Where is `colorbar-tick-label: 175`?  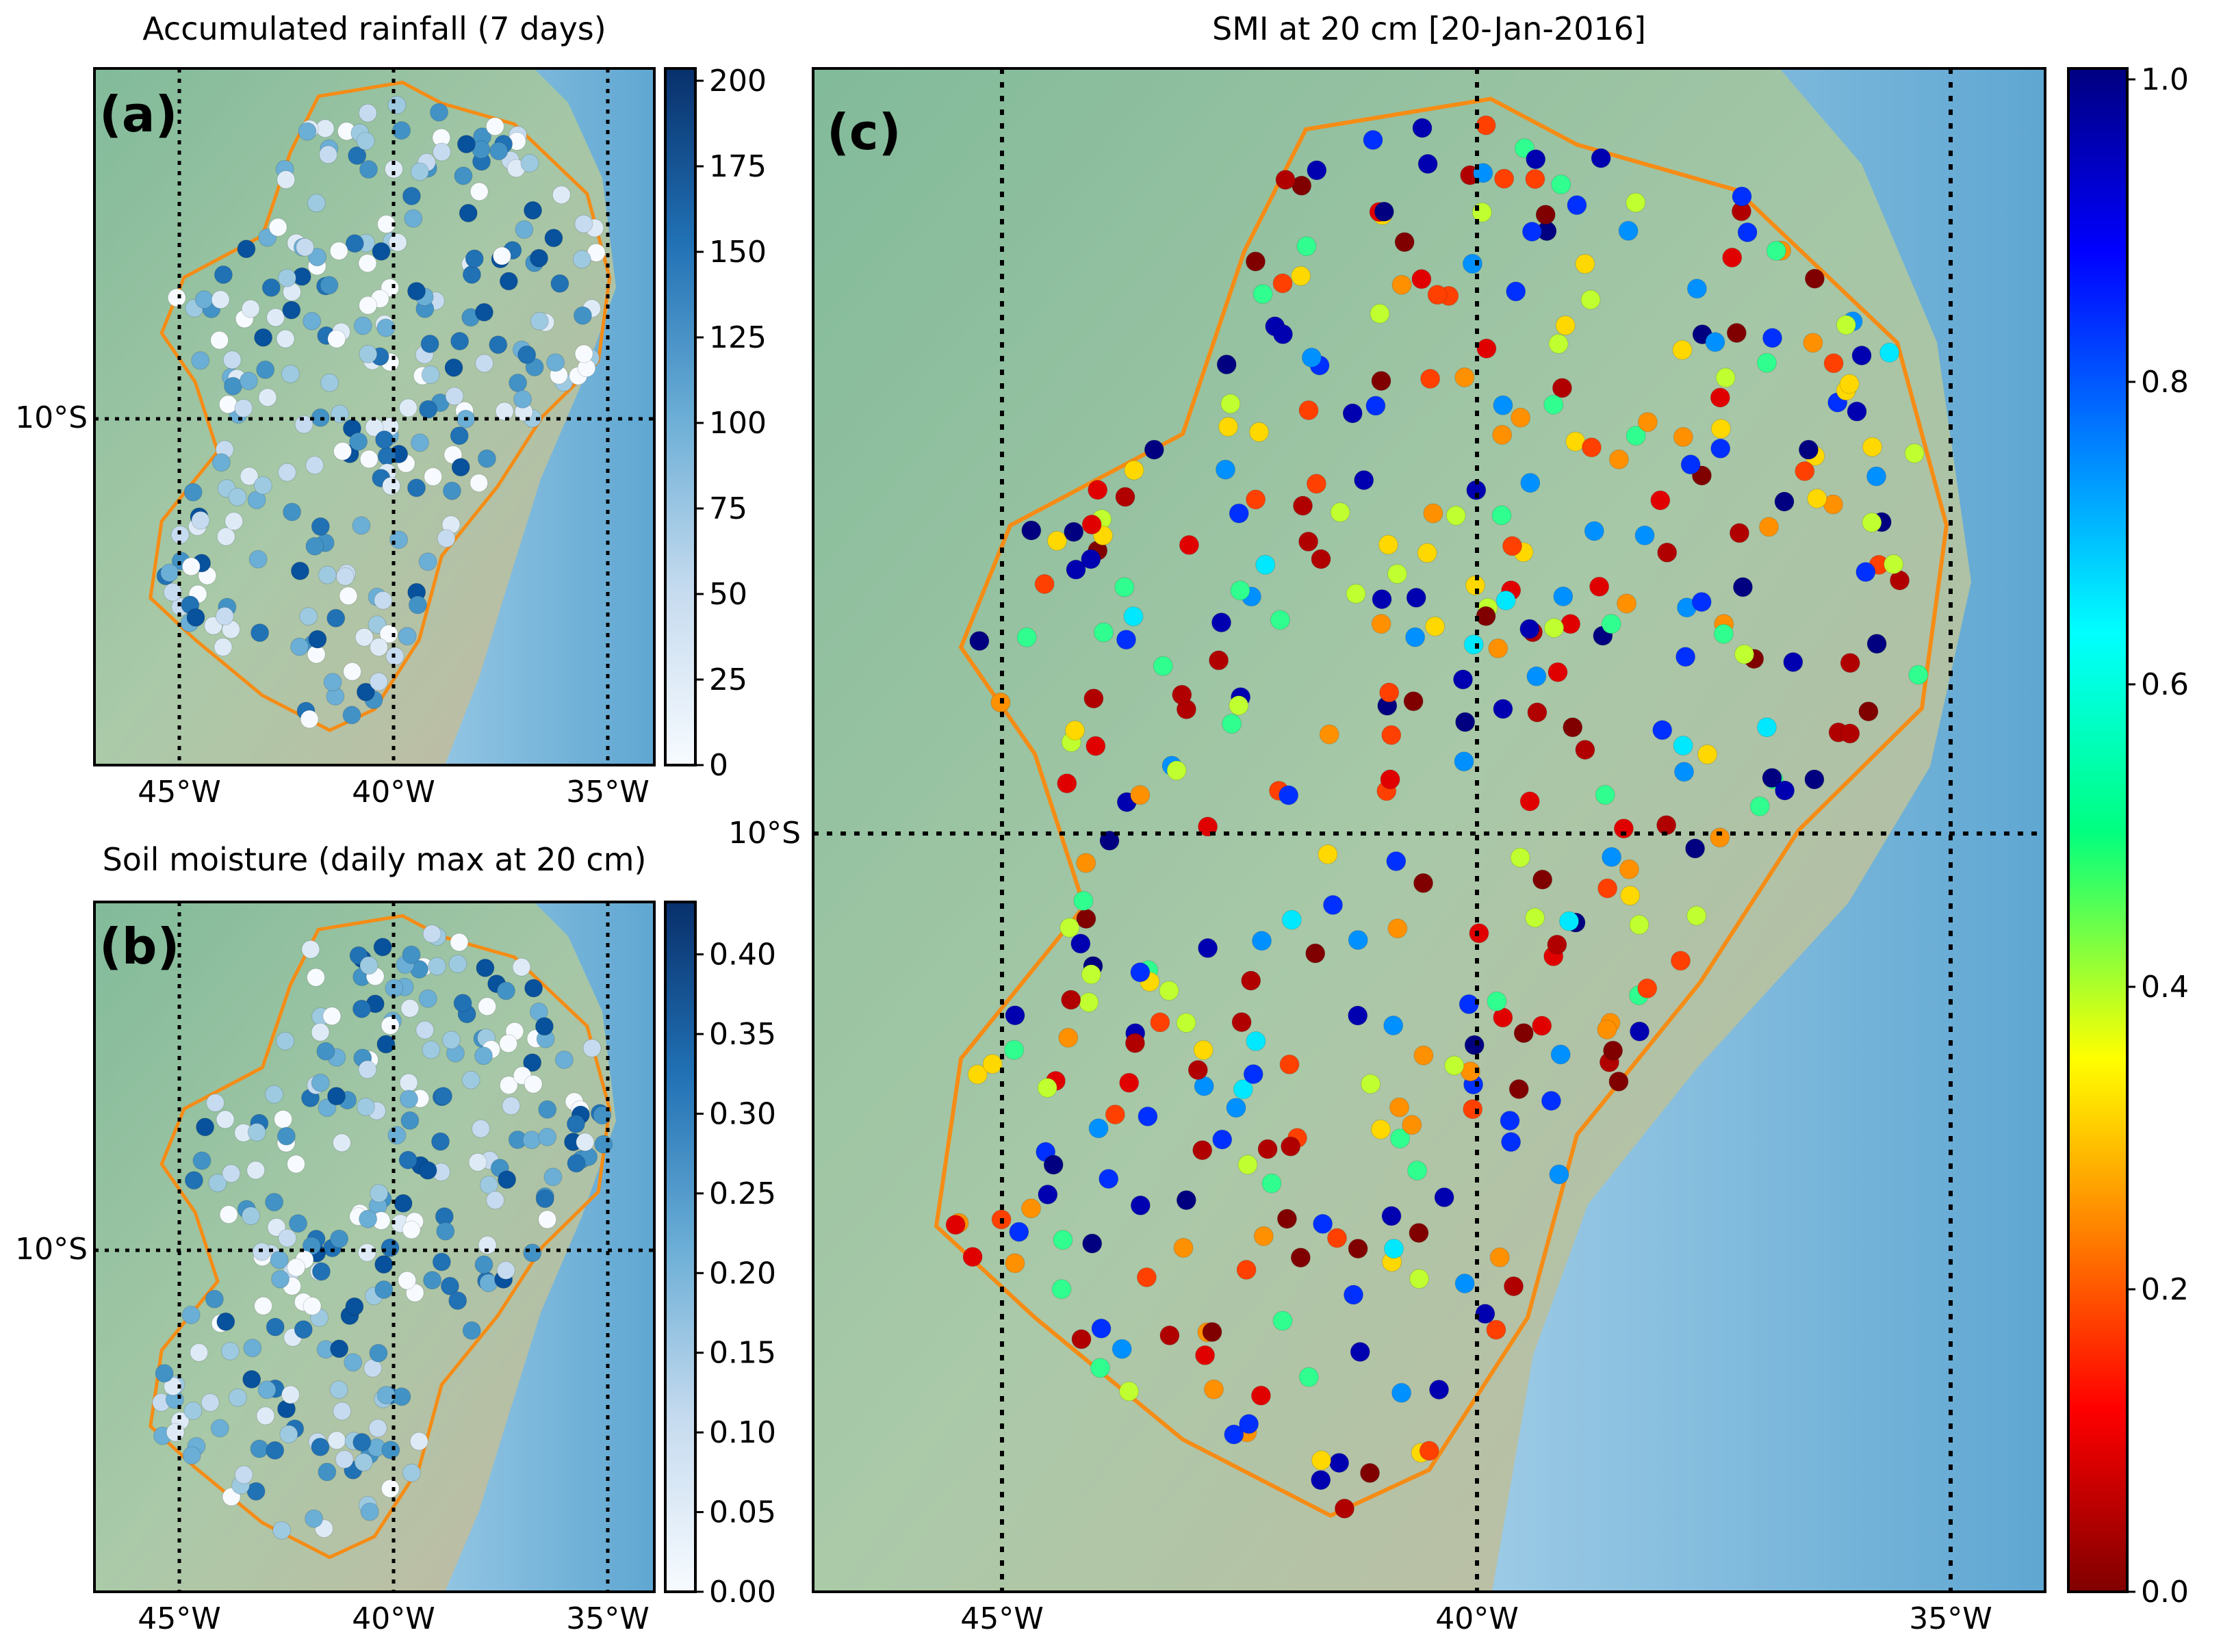 colorbar-tick-label: 175 is located at coordinates (738, 167).